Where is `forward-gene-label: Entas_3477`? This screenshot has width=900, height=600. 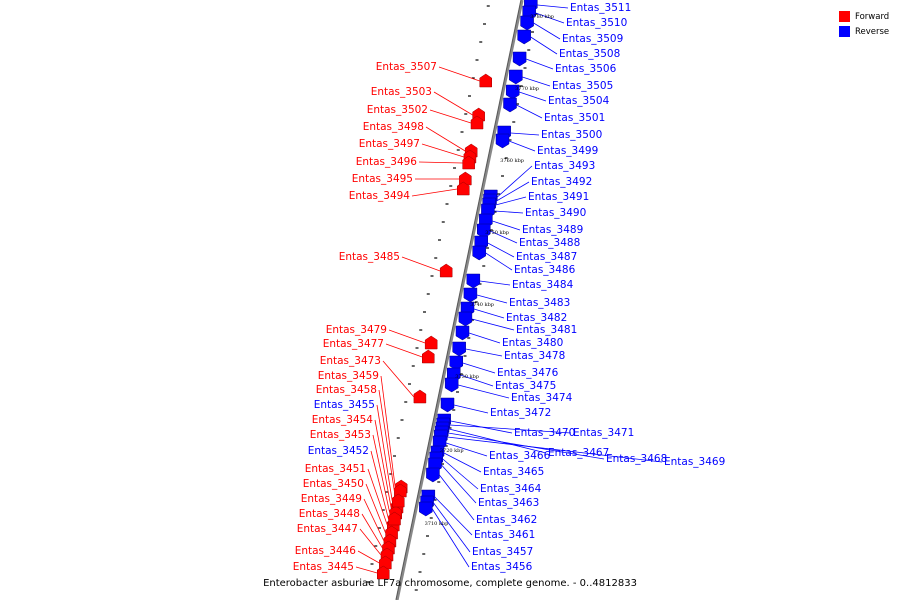 forward-gene-label: Entas_3477 is located at coordinates (353, 344).